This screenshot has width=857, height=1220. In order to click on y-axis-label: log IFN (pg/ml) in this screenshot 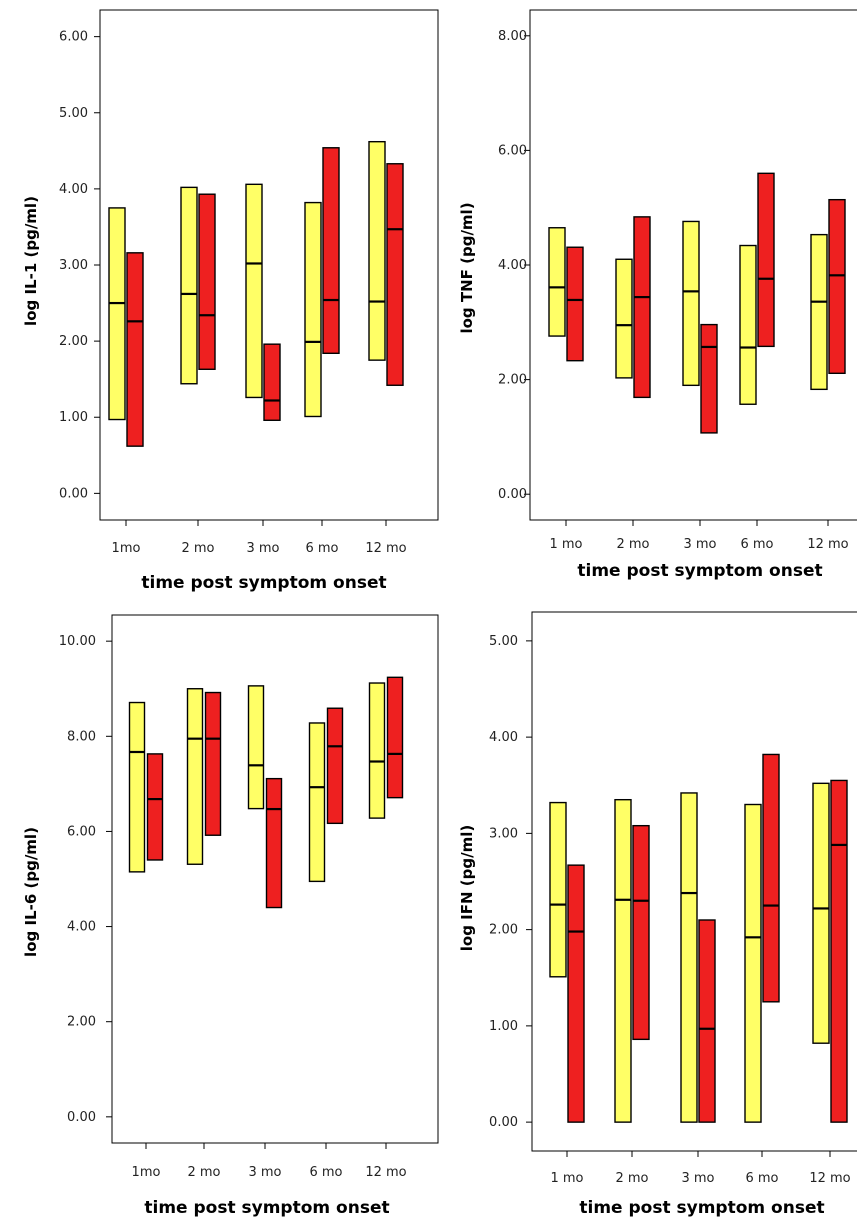, I will do `click(467, 888)`.